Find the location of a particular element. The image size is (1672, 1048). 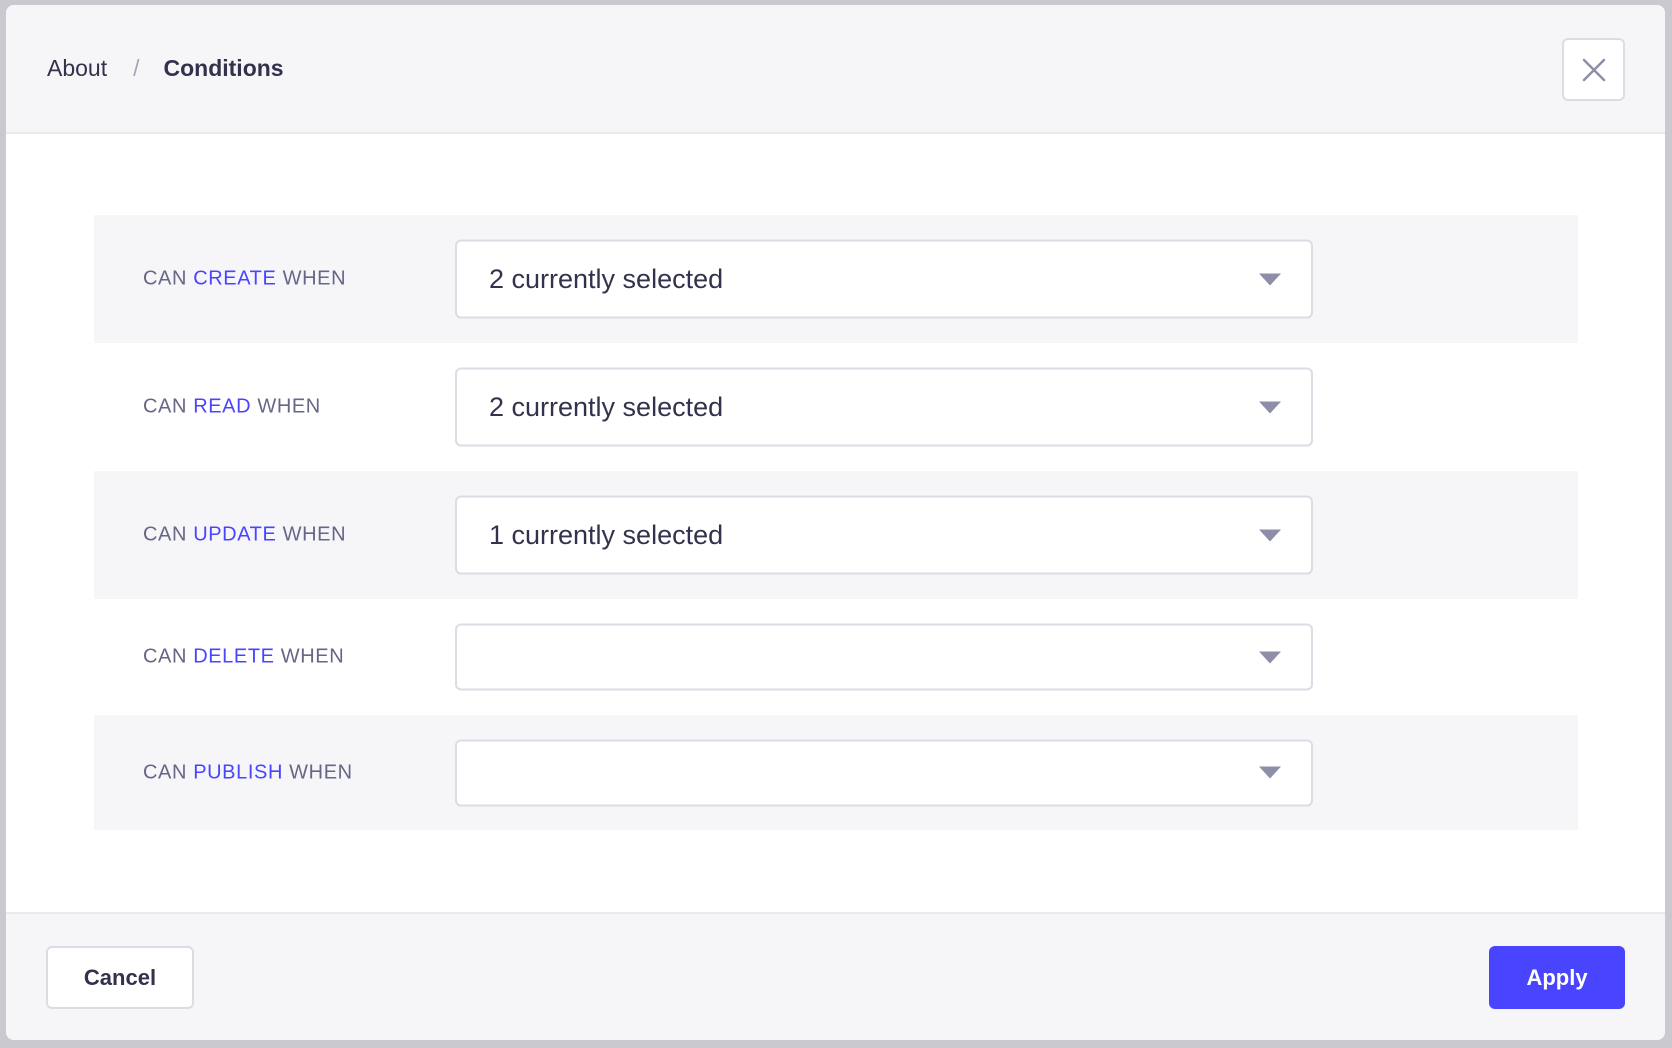

condition-row-delete: CAN DELETE WHEN is located at coordinates (836, 657).